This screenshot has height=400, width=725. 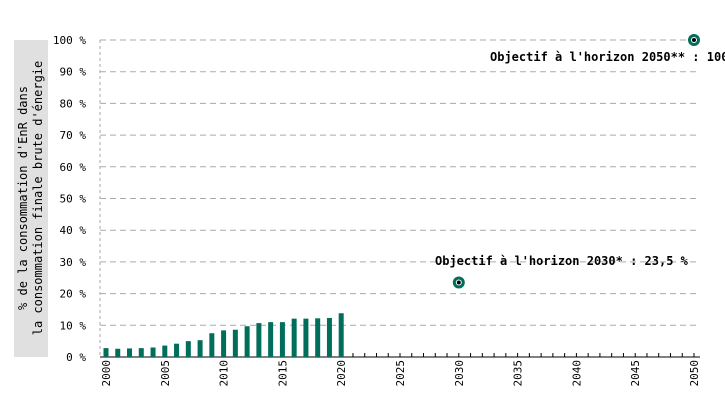 I want to click on y-axis-label-box, so click(x=31, y=198).